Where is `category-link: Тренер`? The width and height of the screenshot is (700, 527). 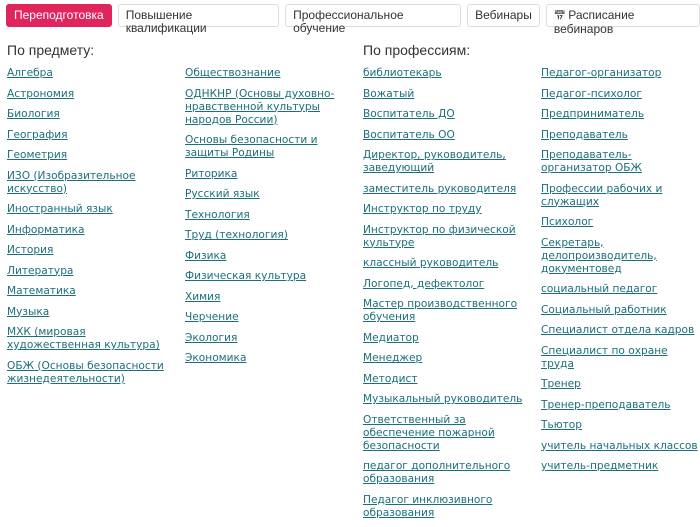 category-link: Тренер is located at coordinates (561, 384).